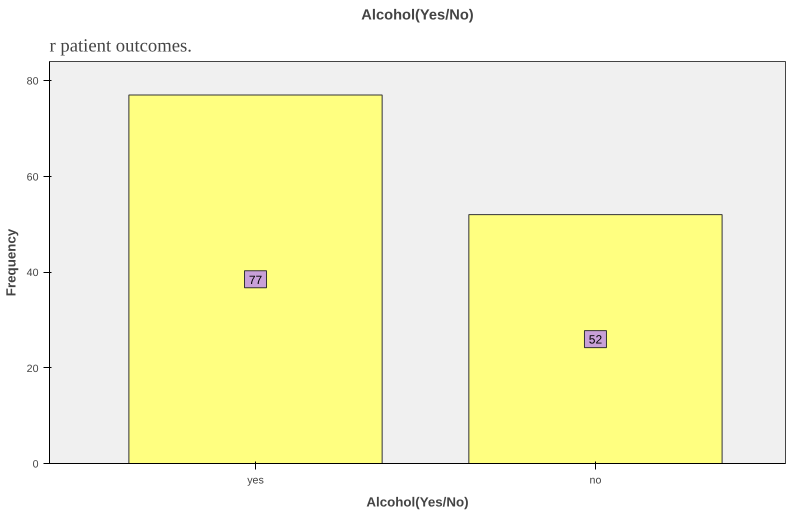  What do you see at coordinates (35, 464) in the screenshot?
I see `y-tick-label: 0` at bounding box center [35, 464].